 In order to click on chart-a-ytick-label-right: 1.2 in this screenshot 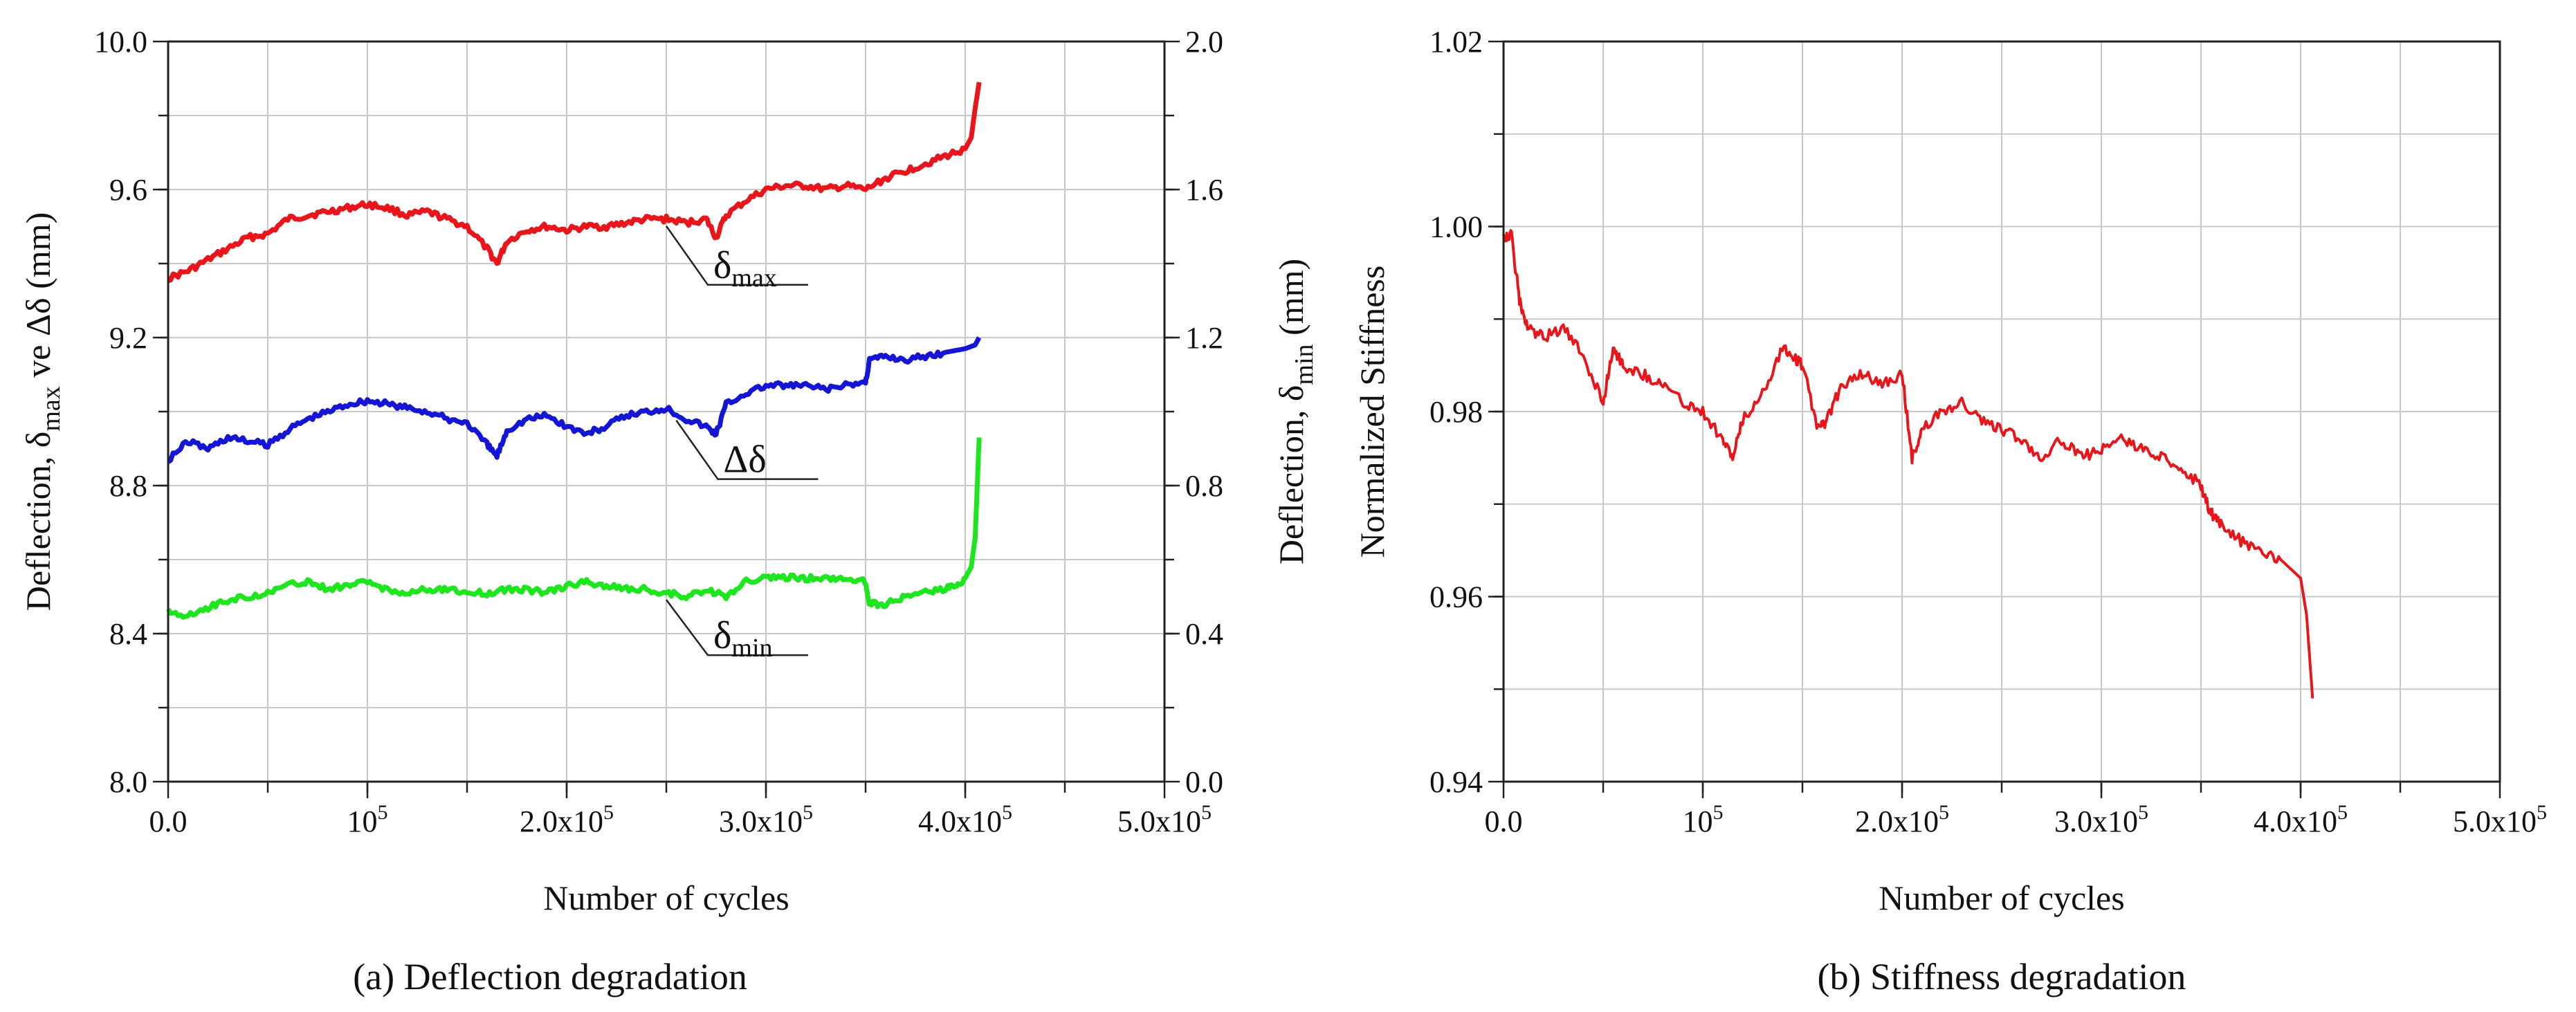, I will do `click(1204, 338)`.